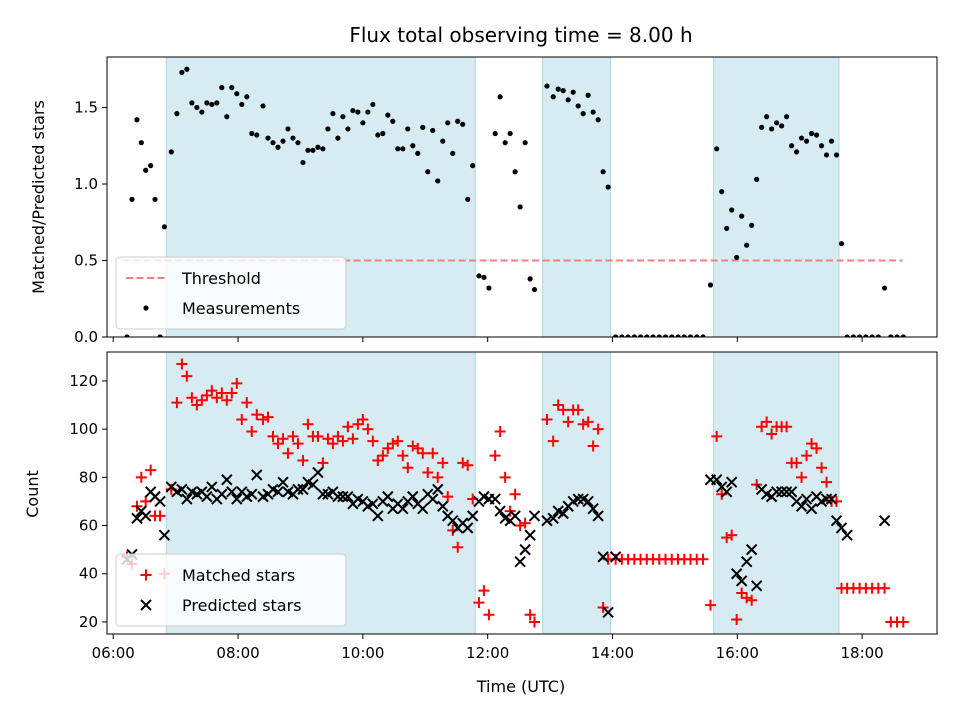 This screenshot has height=720, width=960. What do you see at coordinates (38, 197) in the screenshot?
I see `y-axis-label-ratio: Matched/Predicted stars` at bounding box center [38, 197].